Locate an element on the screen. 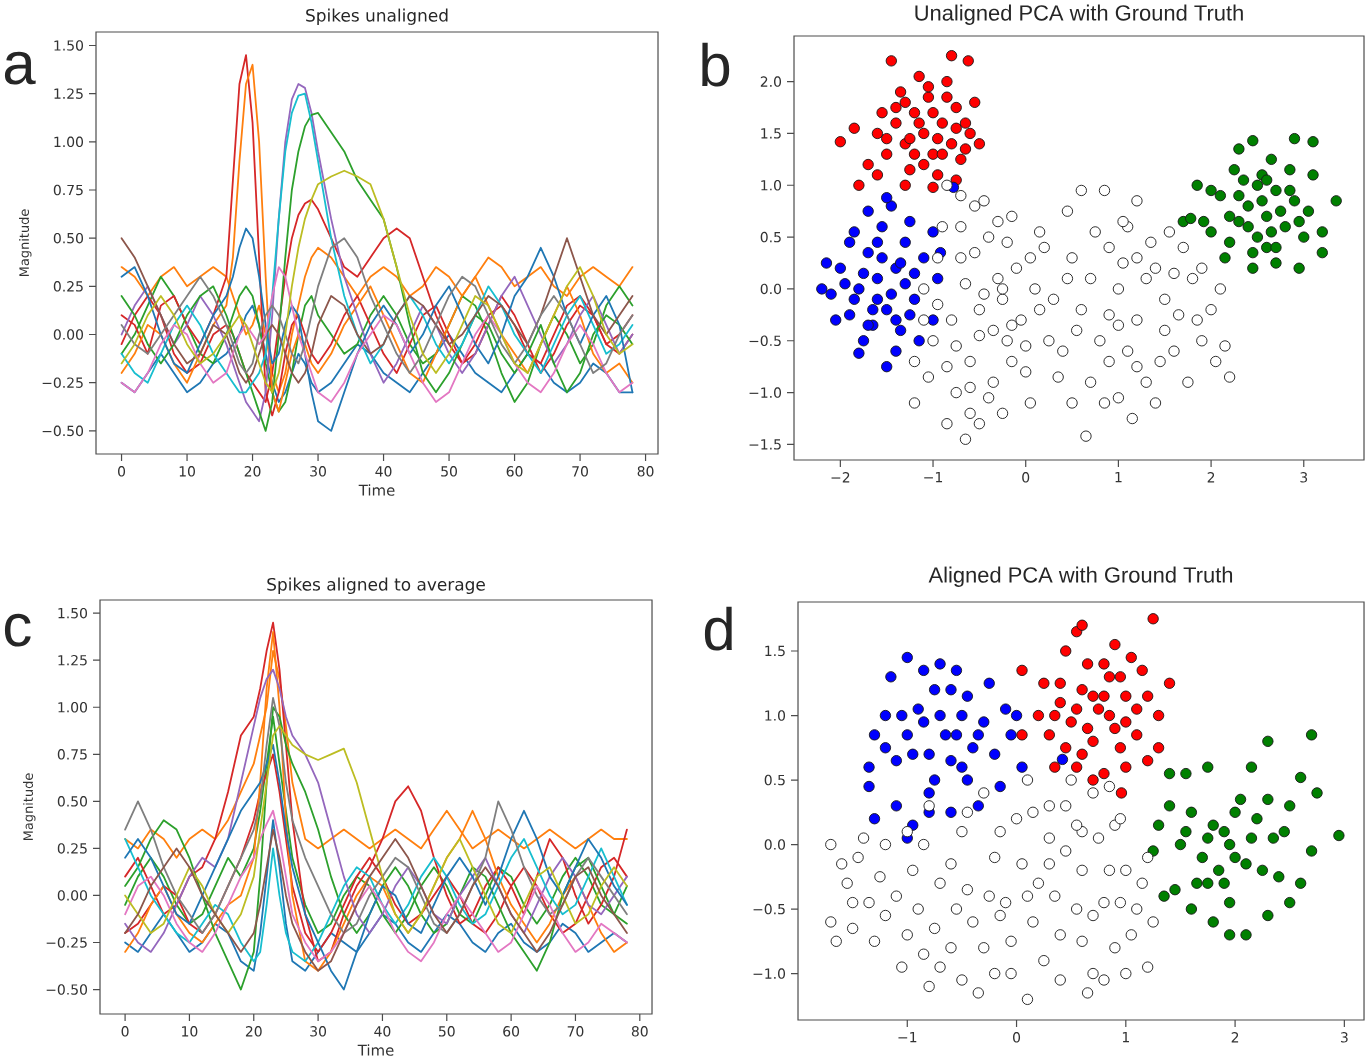 This screenshot has height=1060, width=1370. text: d is located at coordinates (718, 628).